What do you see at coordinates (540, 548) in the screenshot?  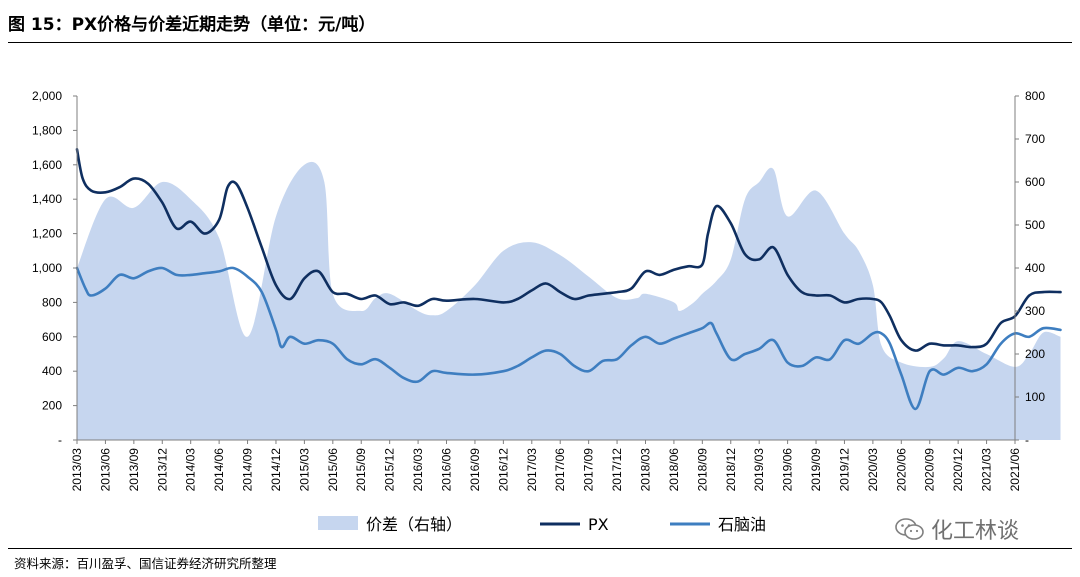 I see `footer-divider` at bounding box center [540, 548].